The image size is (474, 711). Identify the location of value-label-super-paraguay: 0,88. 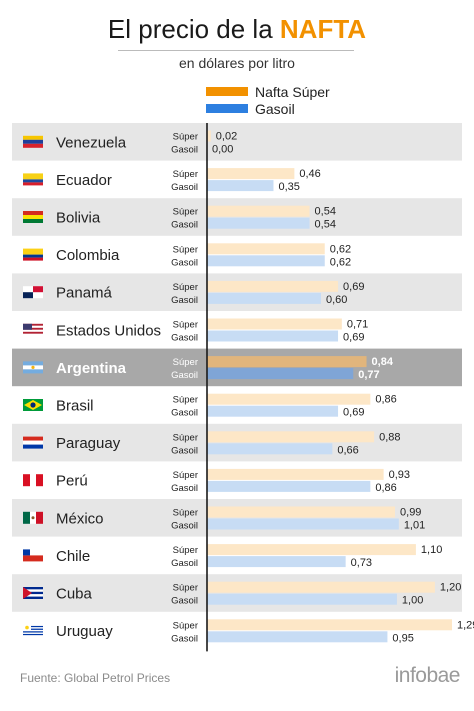
(389, 437).